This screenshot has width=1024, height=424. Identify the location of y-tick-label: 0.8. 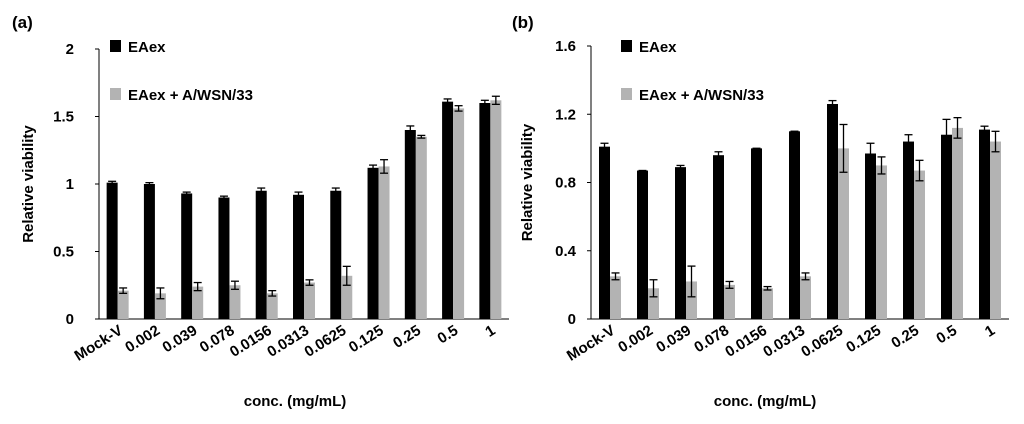
(565, 183).